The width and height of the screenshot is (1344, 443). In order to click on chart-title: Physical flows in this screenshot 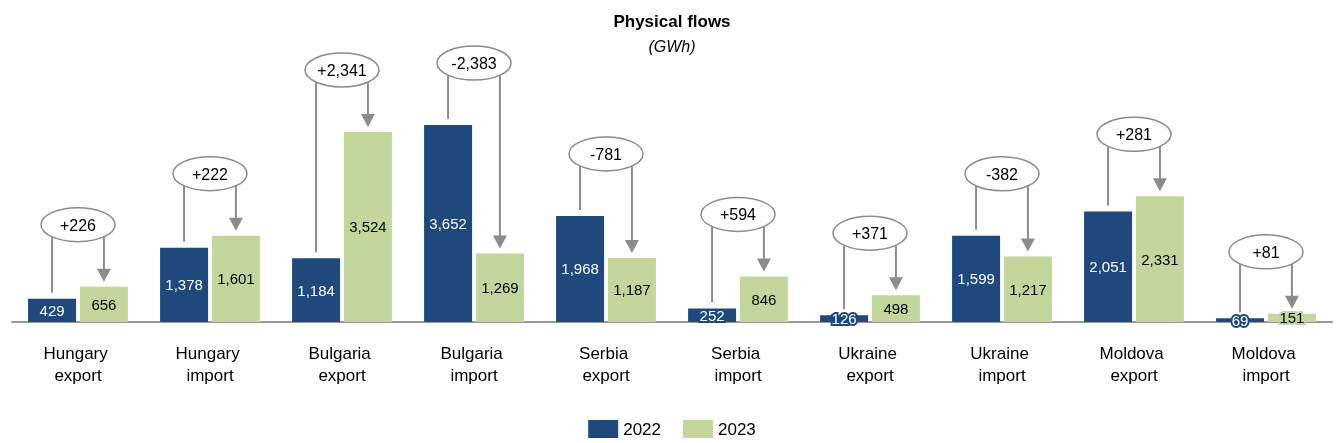, I will do `click(672, 21)`.